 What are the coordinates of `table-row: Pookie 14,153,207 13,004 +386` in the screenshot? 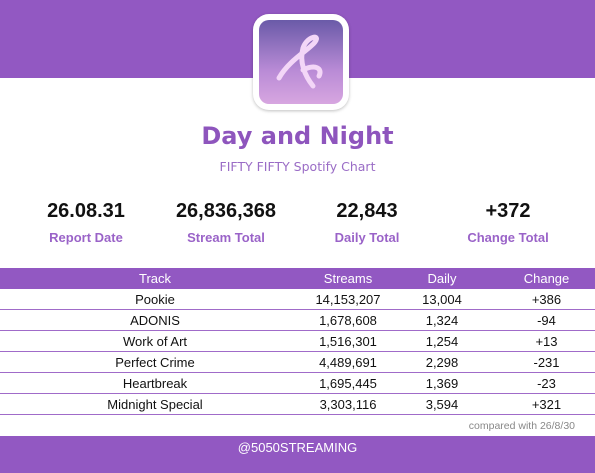 It's located at (297, 299).